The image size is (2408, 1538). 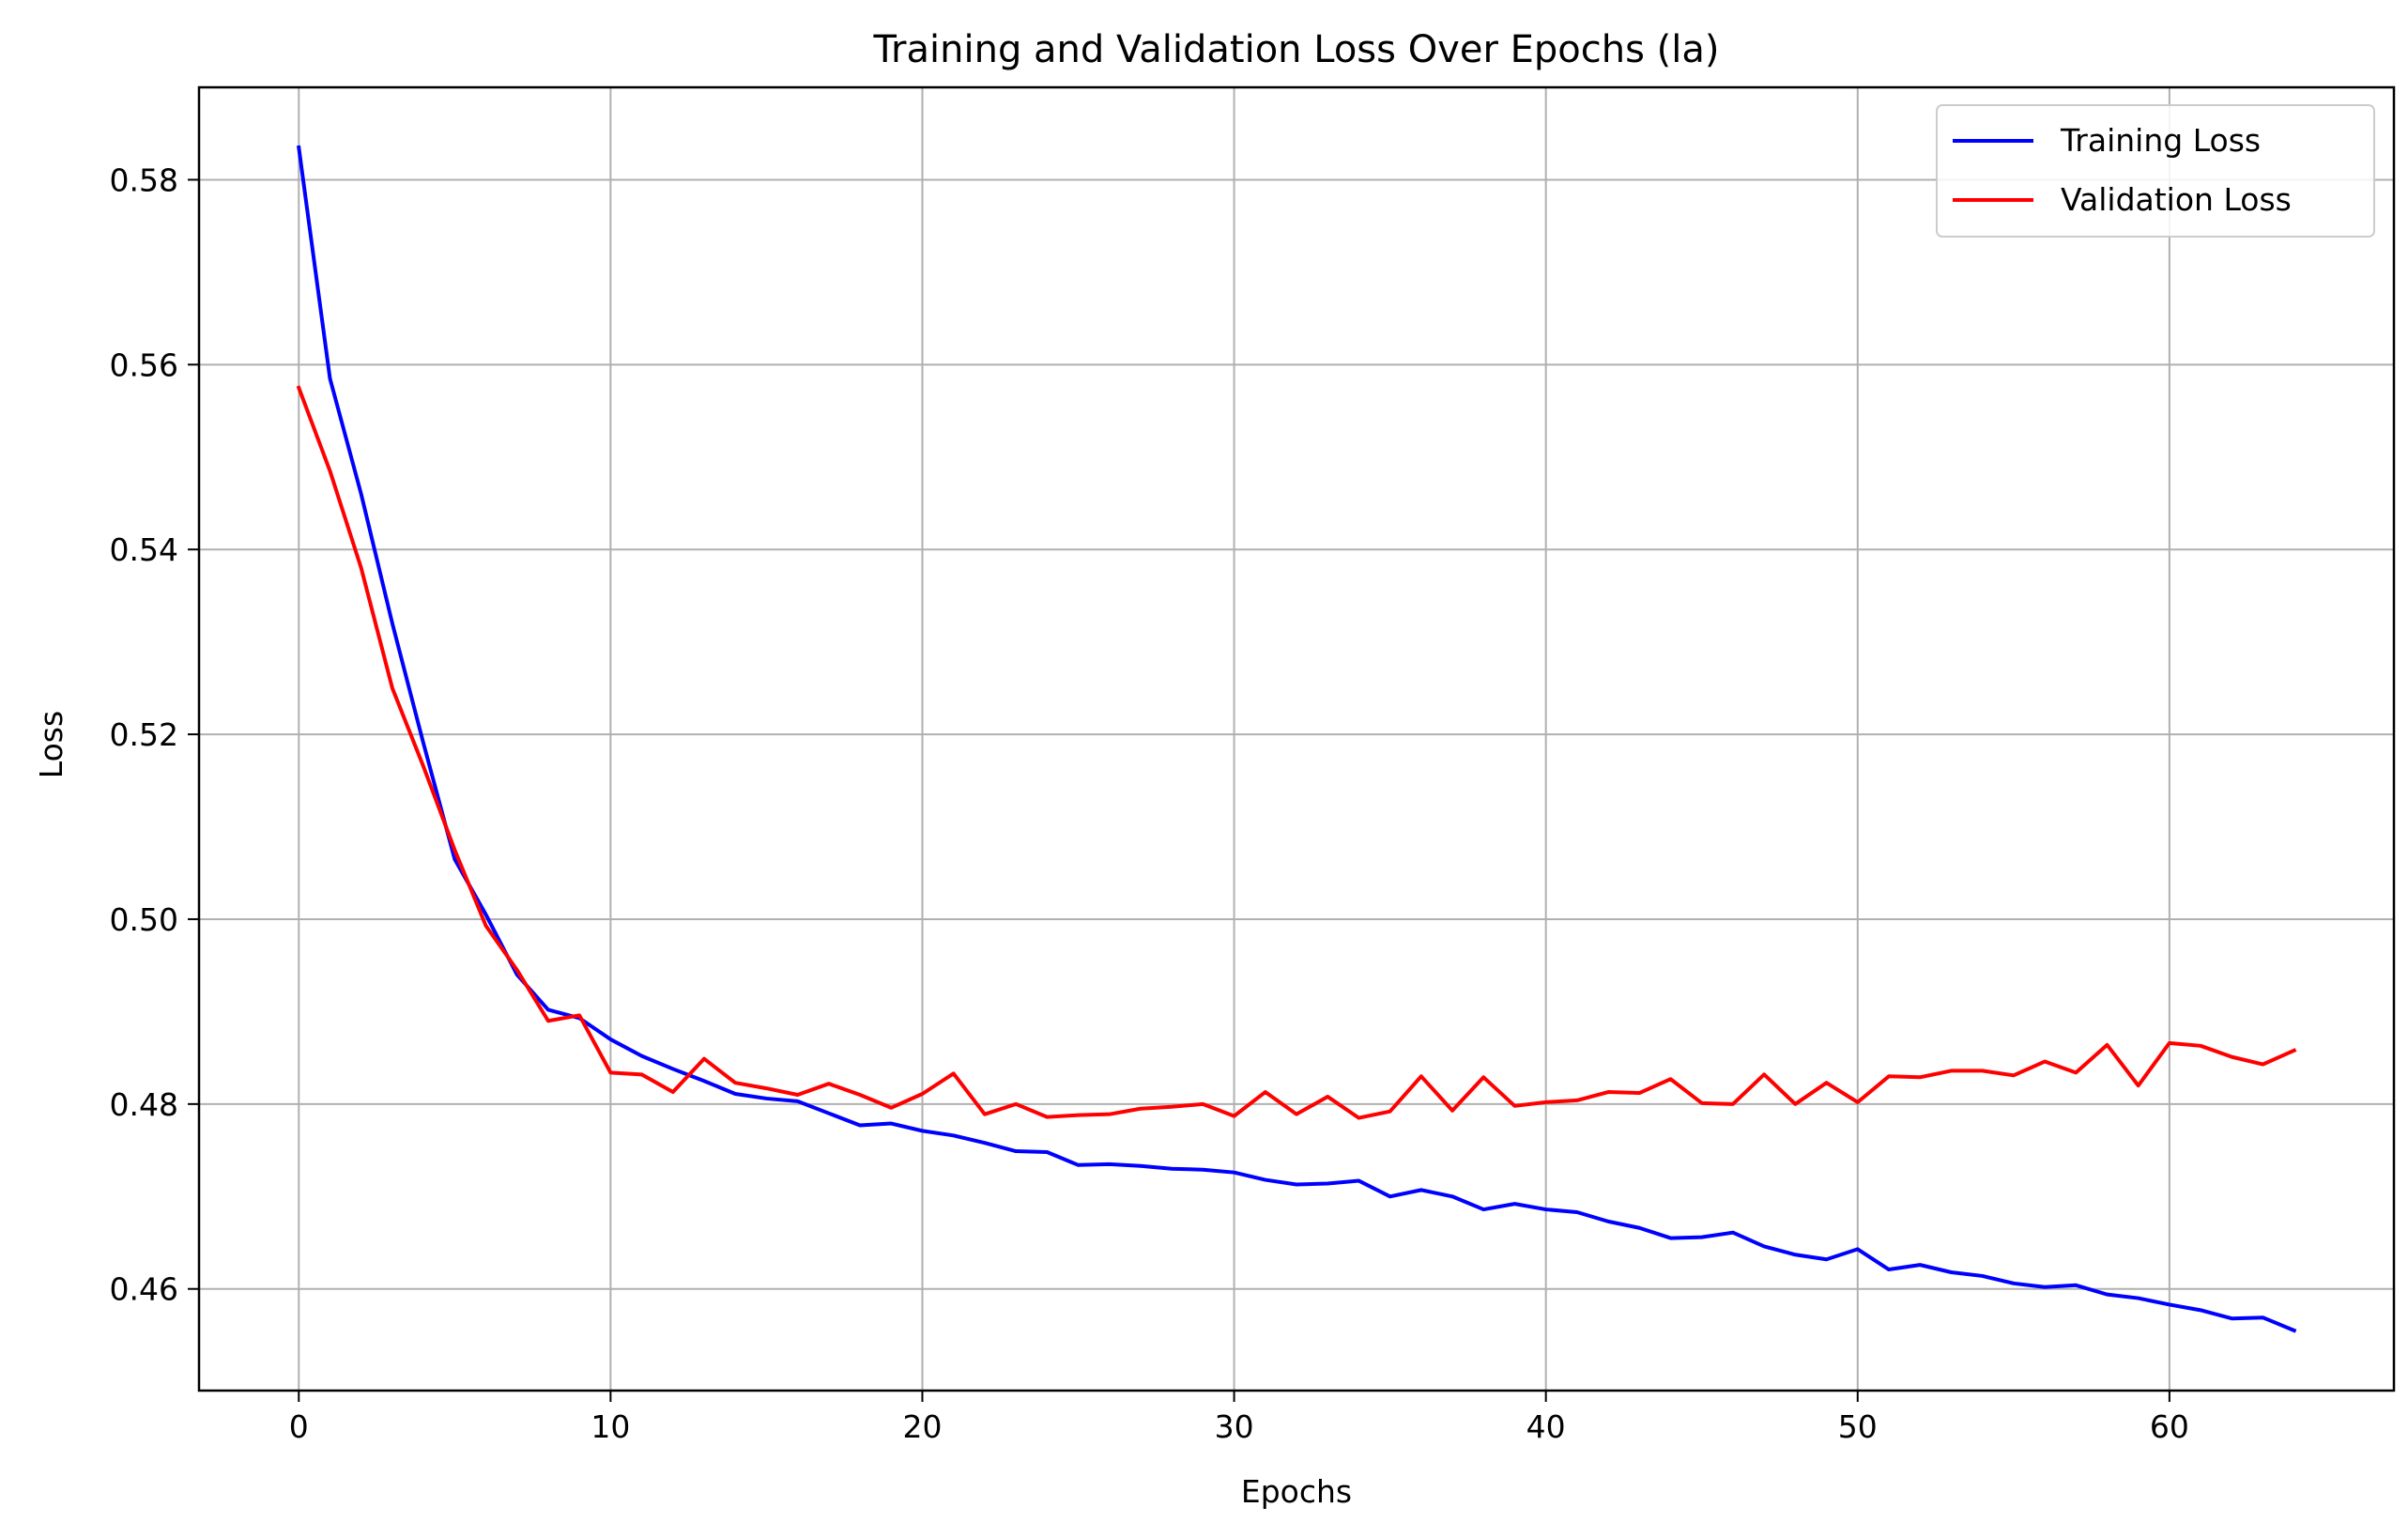 I want to click on y-tick-label: 0.48, so click(x=144, y=1104).